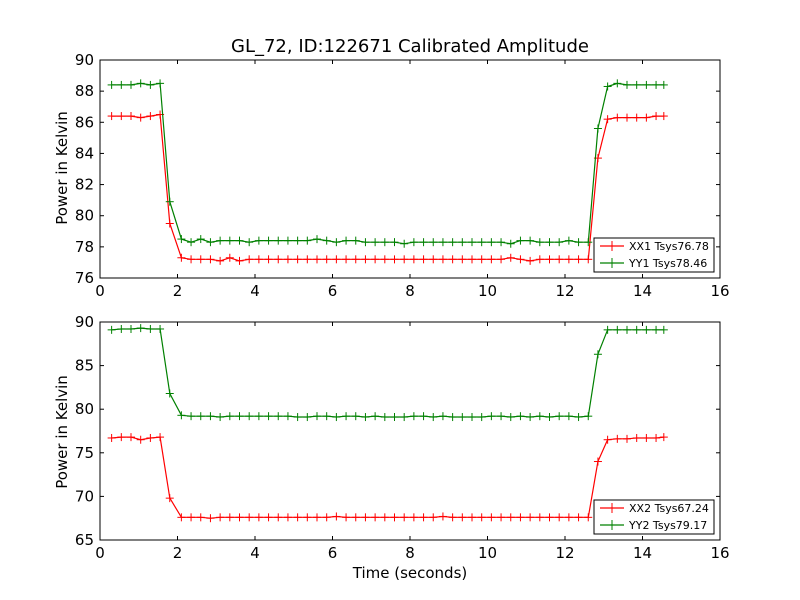 The height and width of the screenshot is (600, 800). What do you see at coordinates (667, 263) in the screenshot?
I see `legend-label-yy1: YY1 Tsys78.46` at bounding box center [667, 263].